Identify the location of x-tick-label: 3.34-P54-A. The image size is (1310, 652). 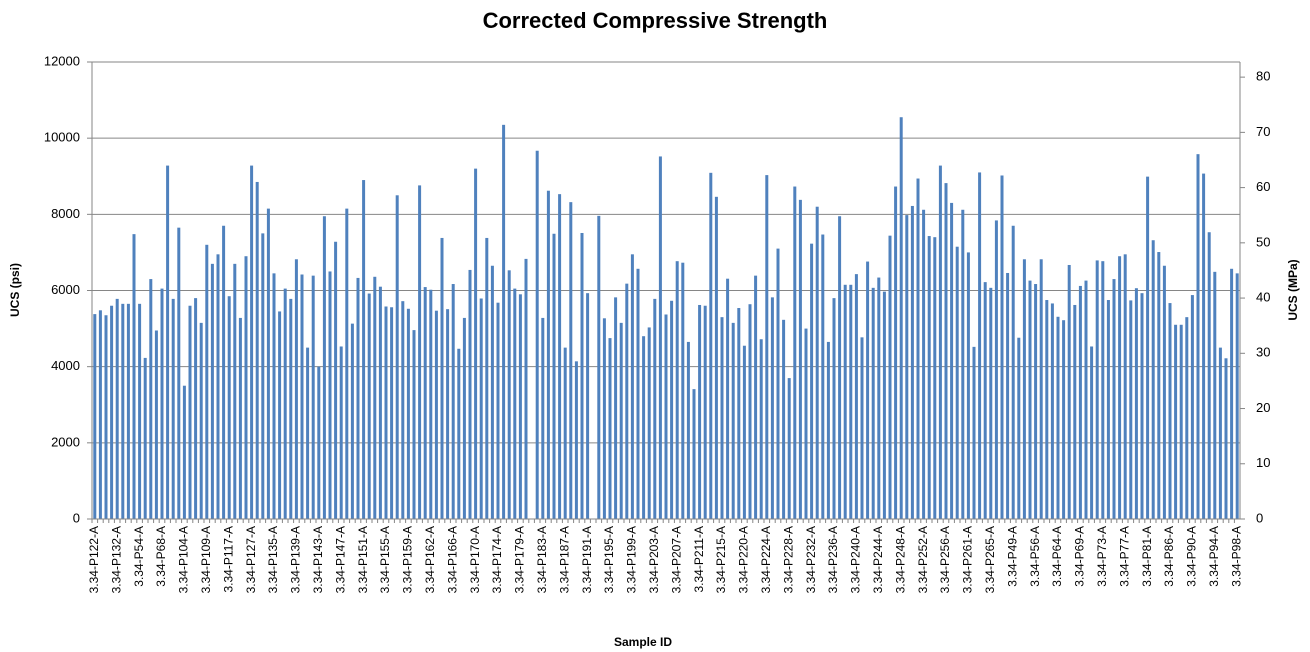
(139, 556).